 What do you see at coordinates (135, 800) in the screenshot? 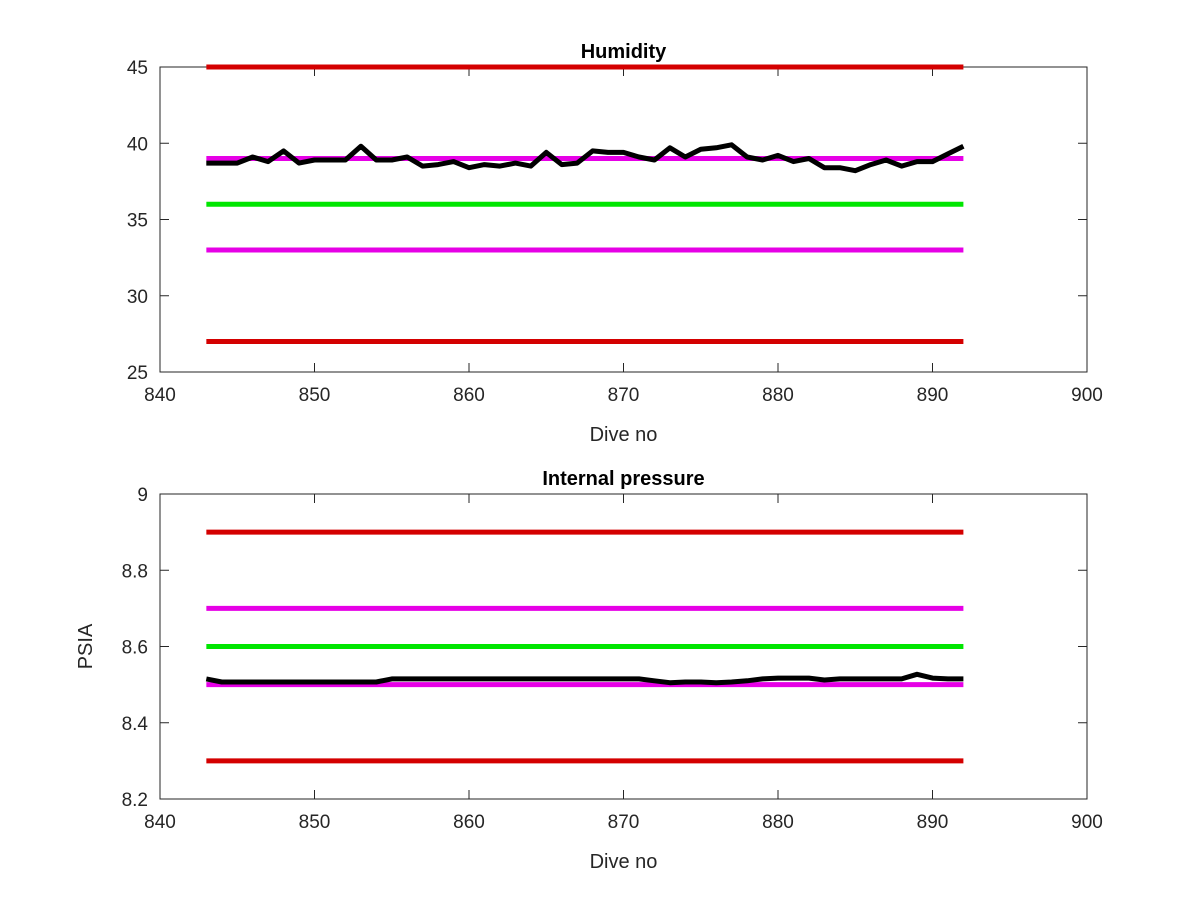
I see `pressure-y-tick-label: 8.2` at bounding box center [135, 800].